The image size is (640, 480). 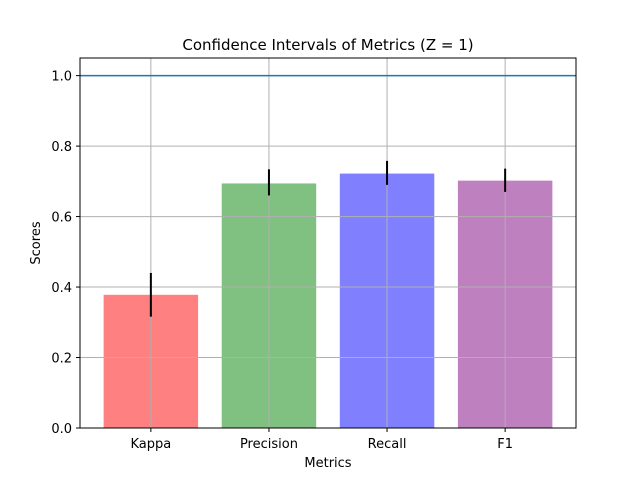 I want to click on x-tick-label: Precision, so click(x=269, y=444).